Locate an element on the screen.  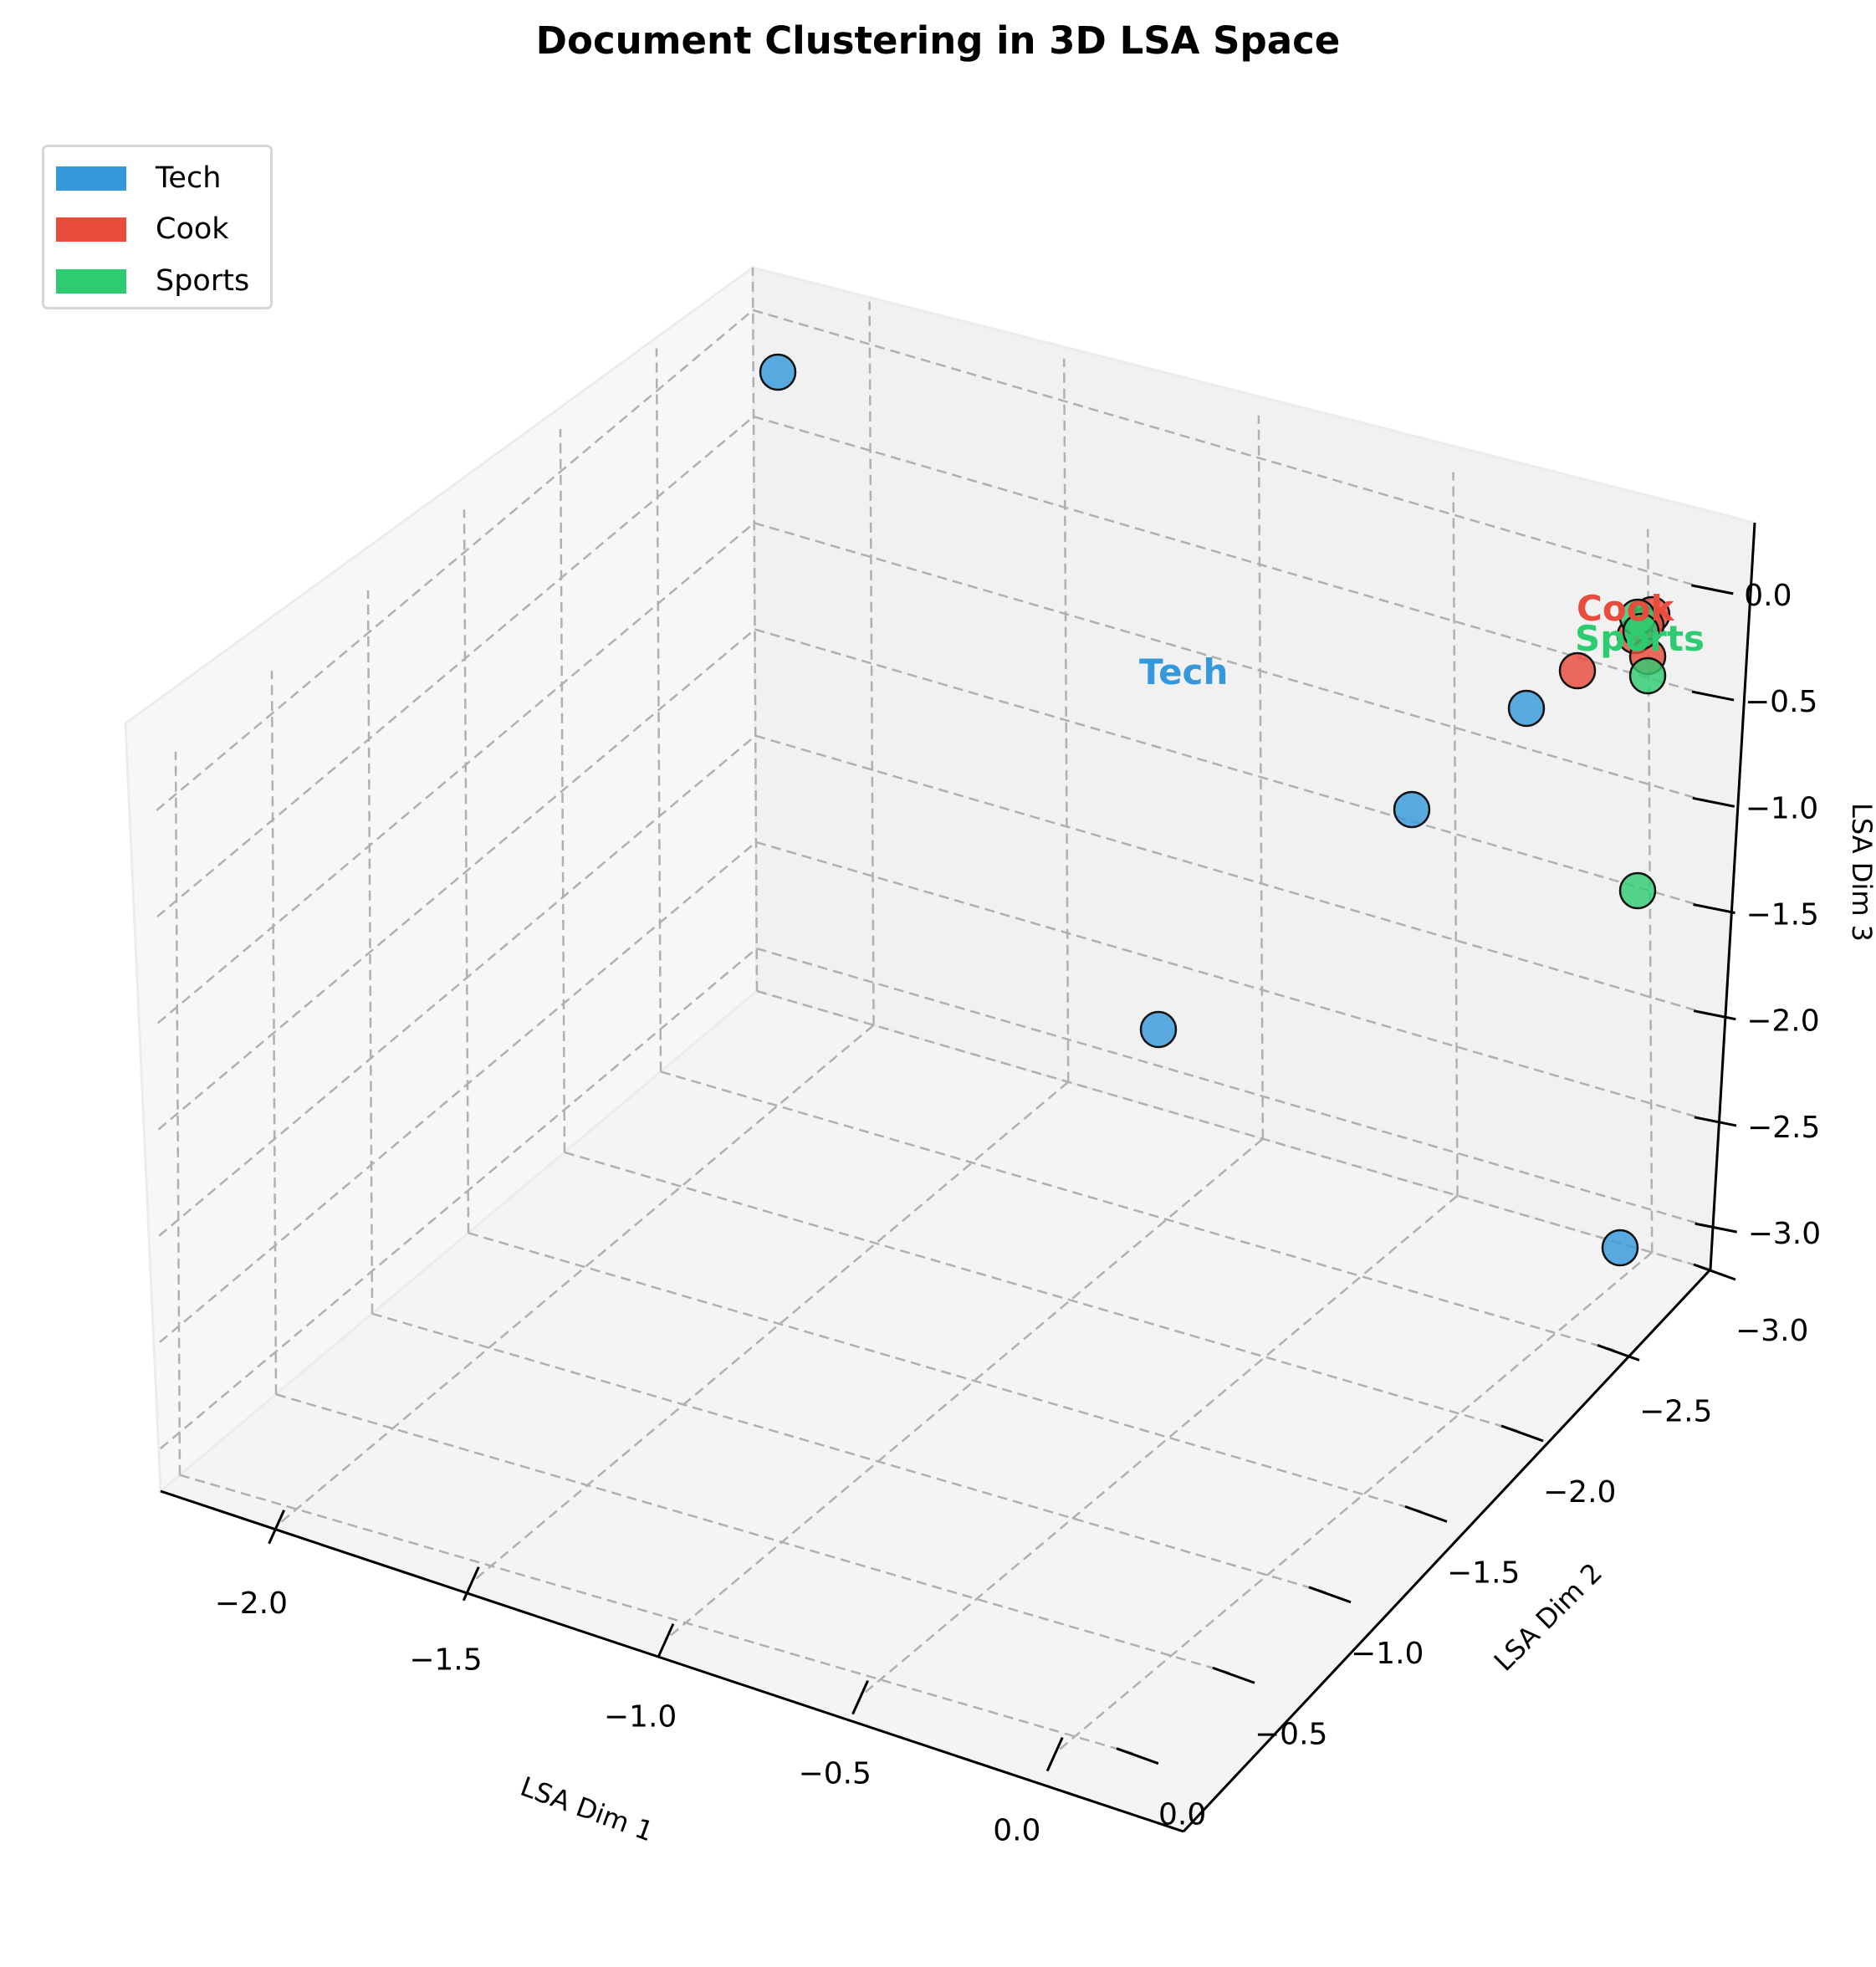
legend-swatch-sports is located at coordinates (91, 281).